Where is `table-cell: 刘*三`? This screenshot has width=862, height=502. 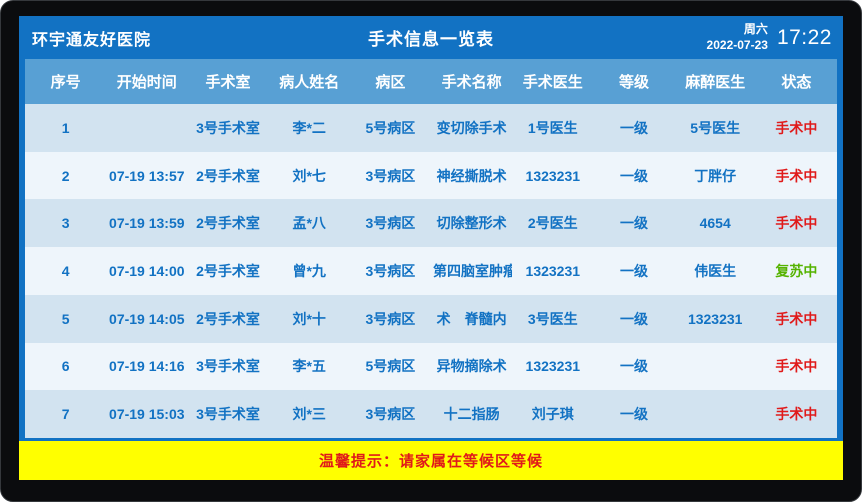
table-cell: 刘*三 is located at coordinates (309, 414).